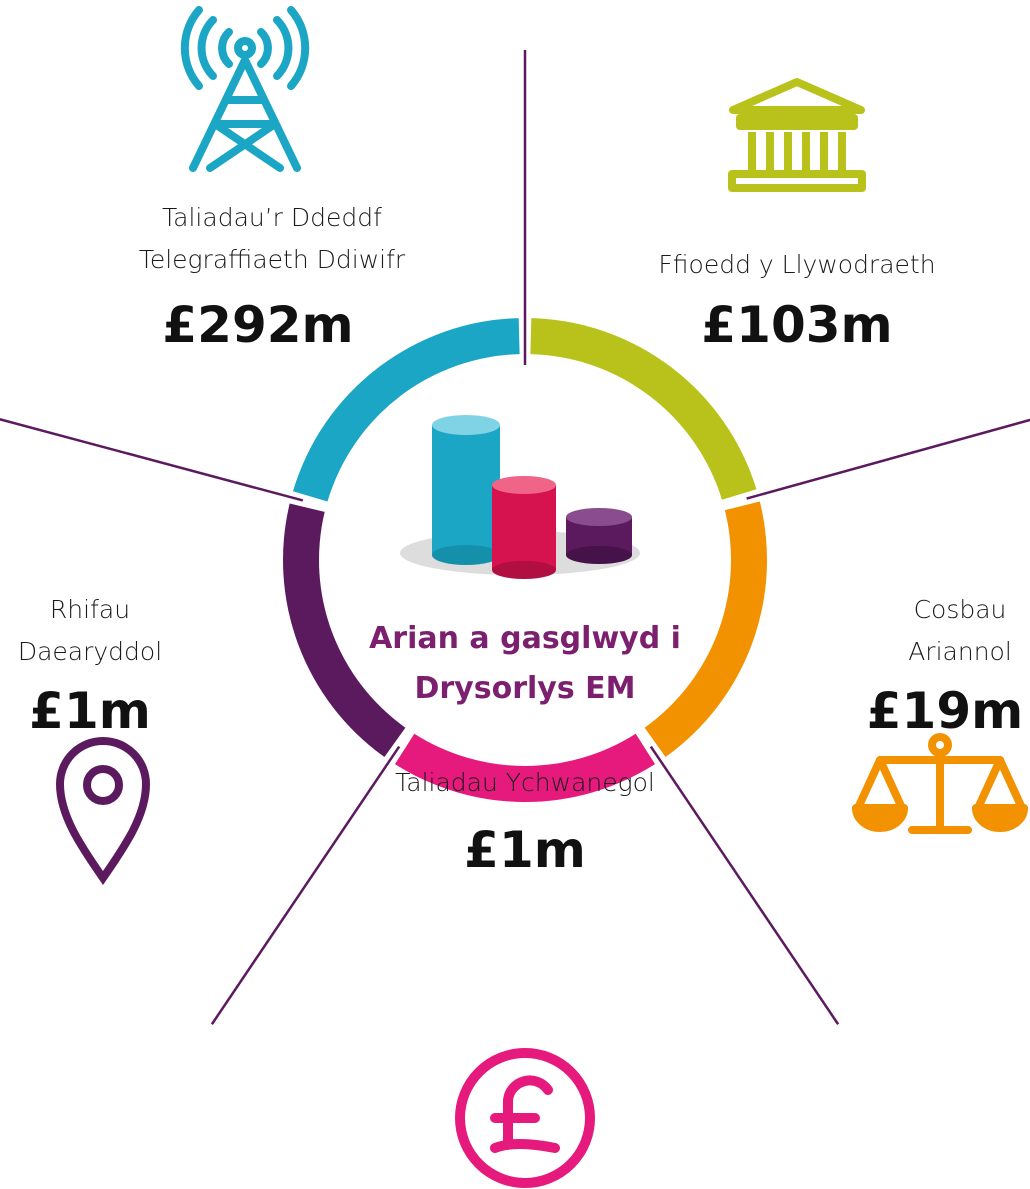 The image size is (1030, 1189). Describe the element at coordinates (272, 217) in the screenshot. I see `segment-label: Taliadau’r Ddeddf` at that location.